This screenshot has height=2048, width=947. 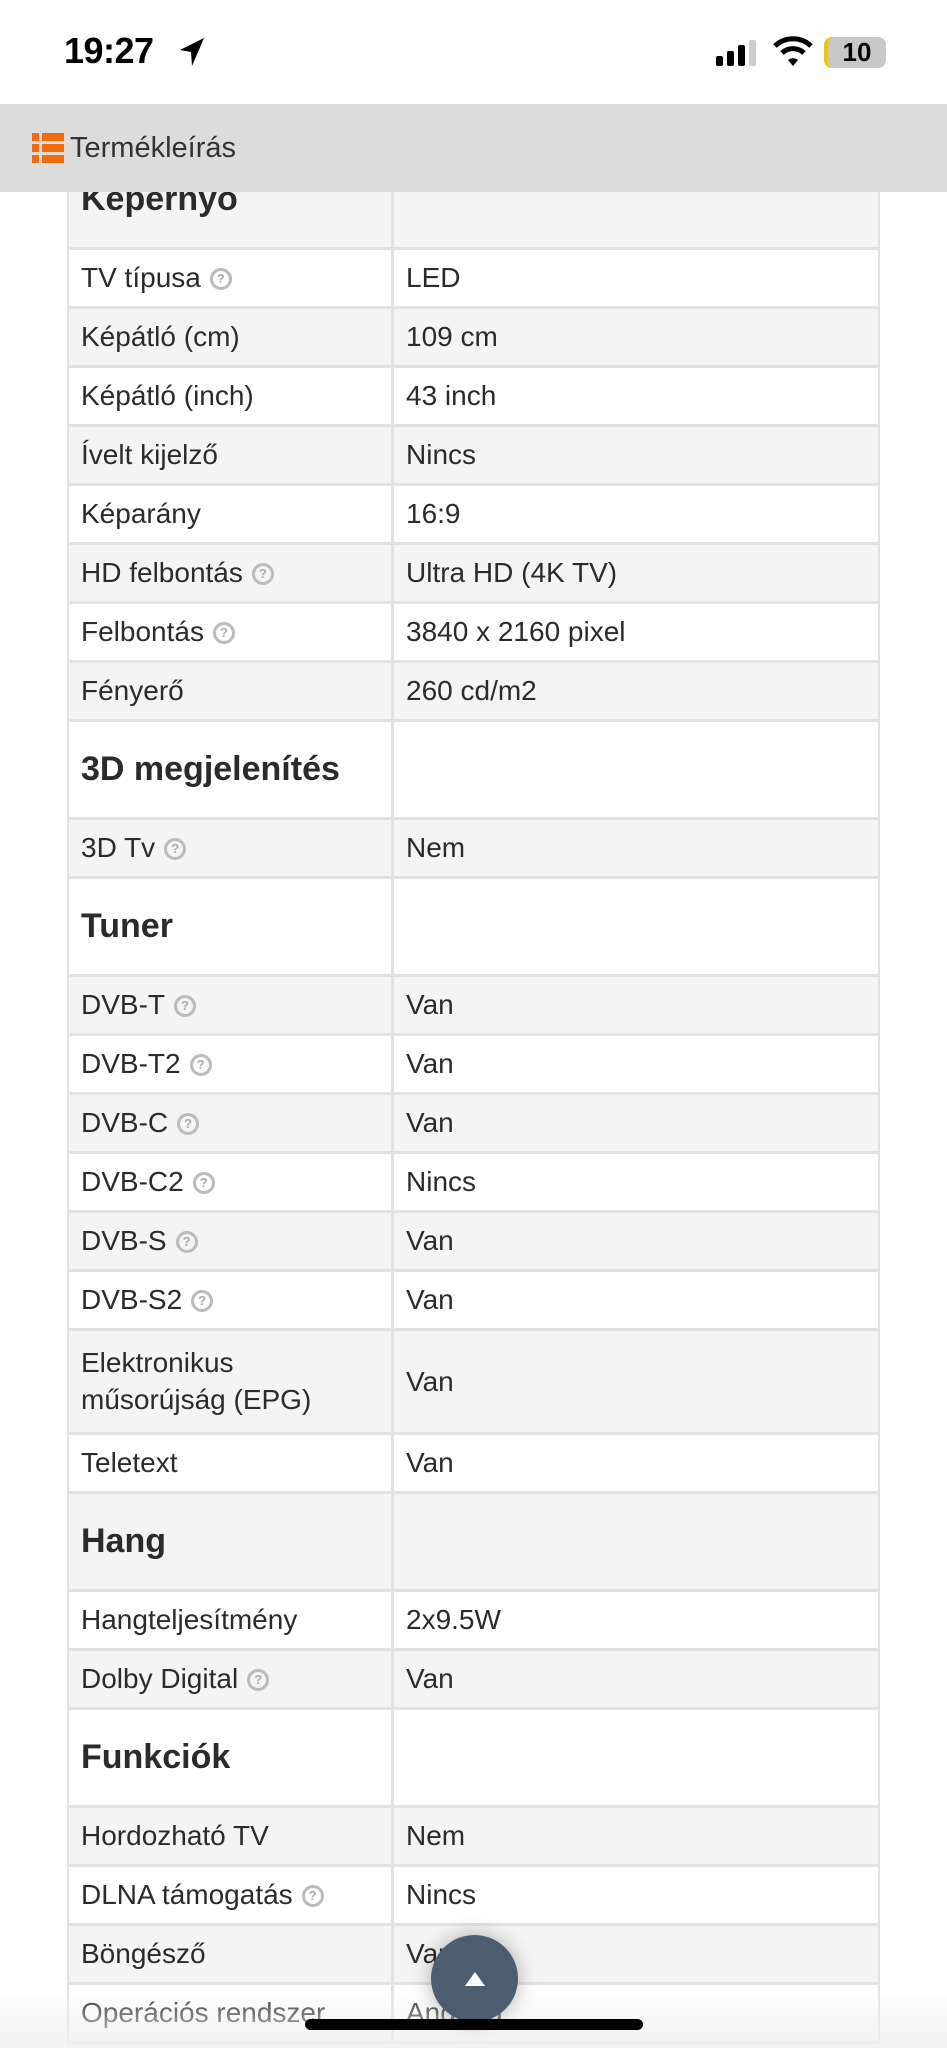 What do you see at coordinates (473, 1383) in the screenshot?
I see `table-row: Elektronikus műsorújság (EPG) Van` at bounding box center [473, 1383].